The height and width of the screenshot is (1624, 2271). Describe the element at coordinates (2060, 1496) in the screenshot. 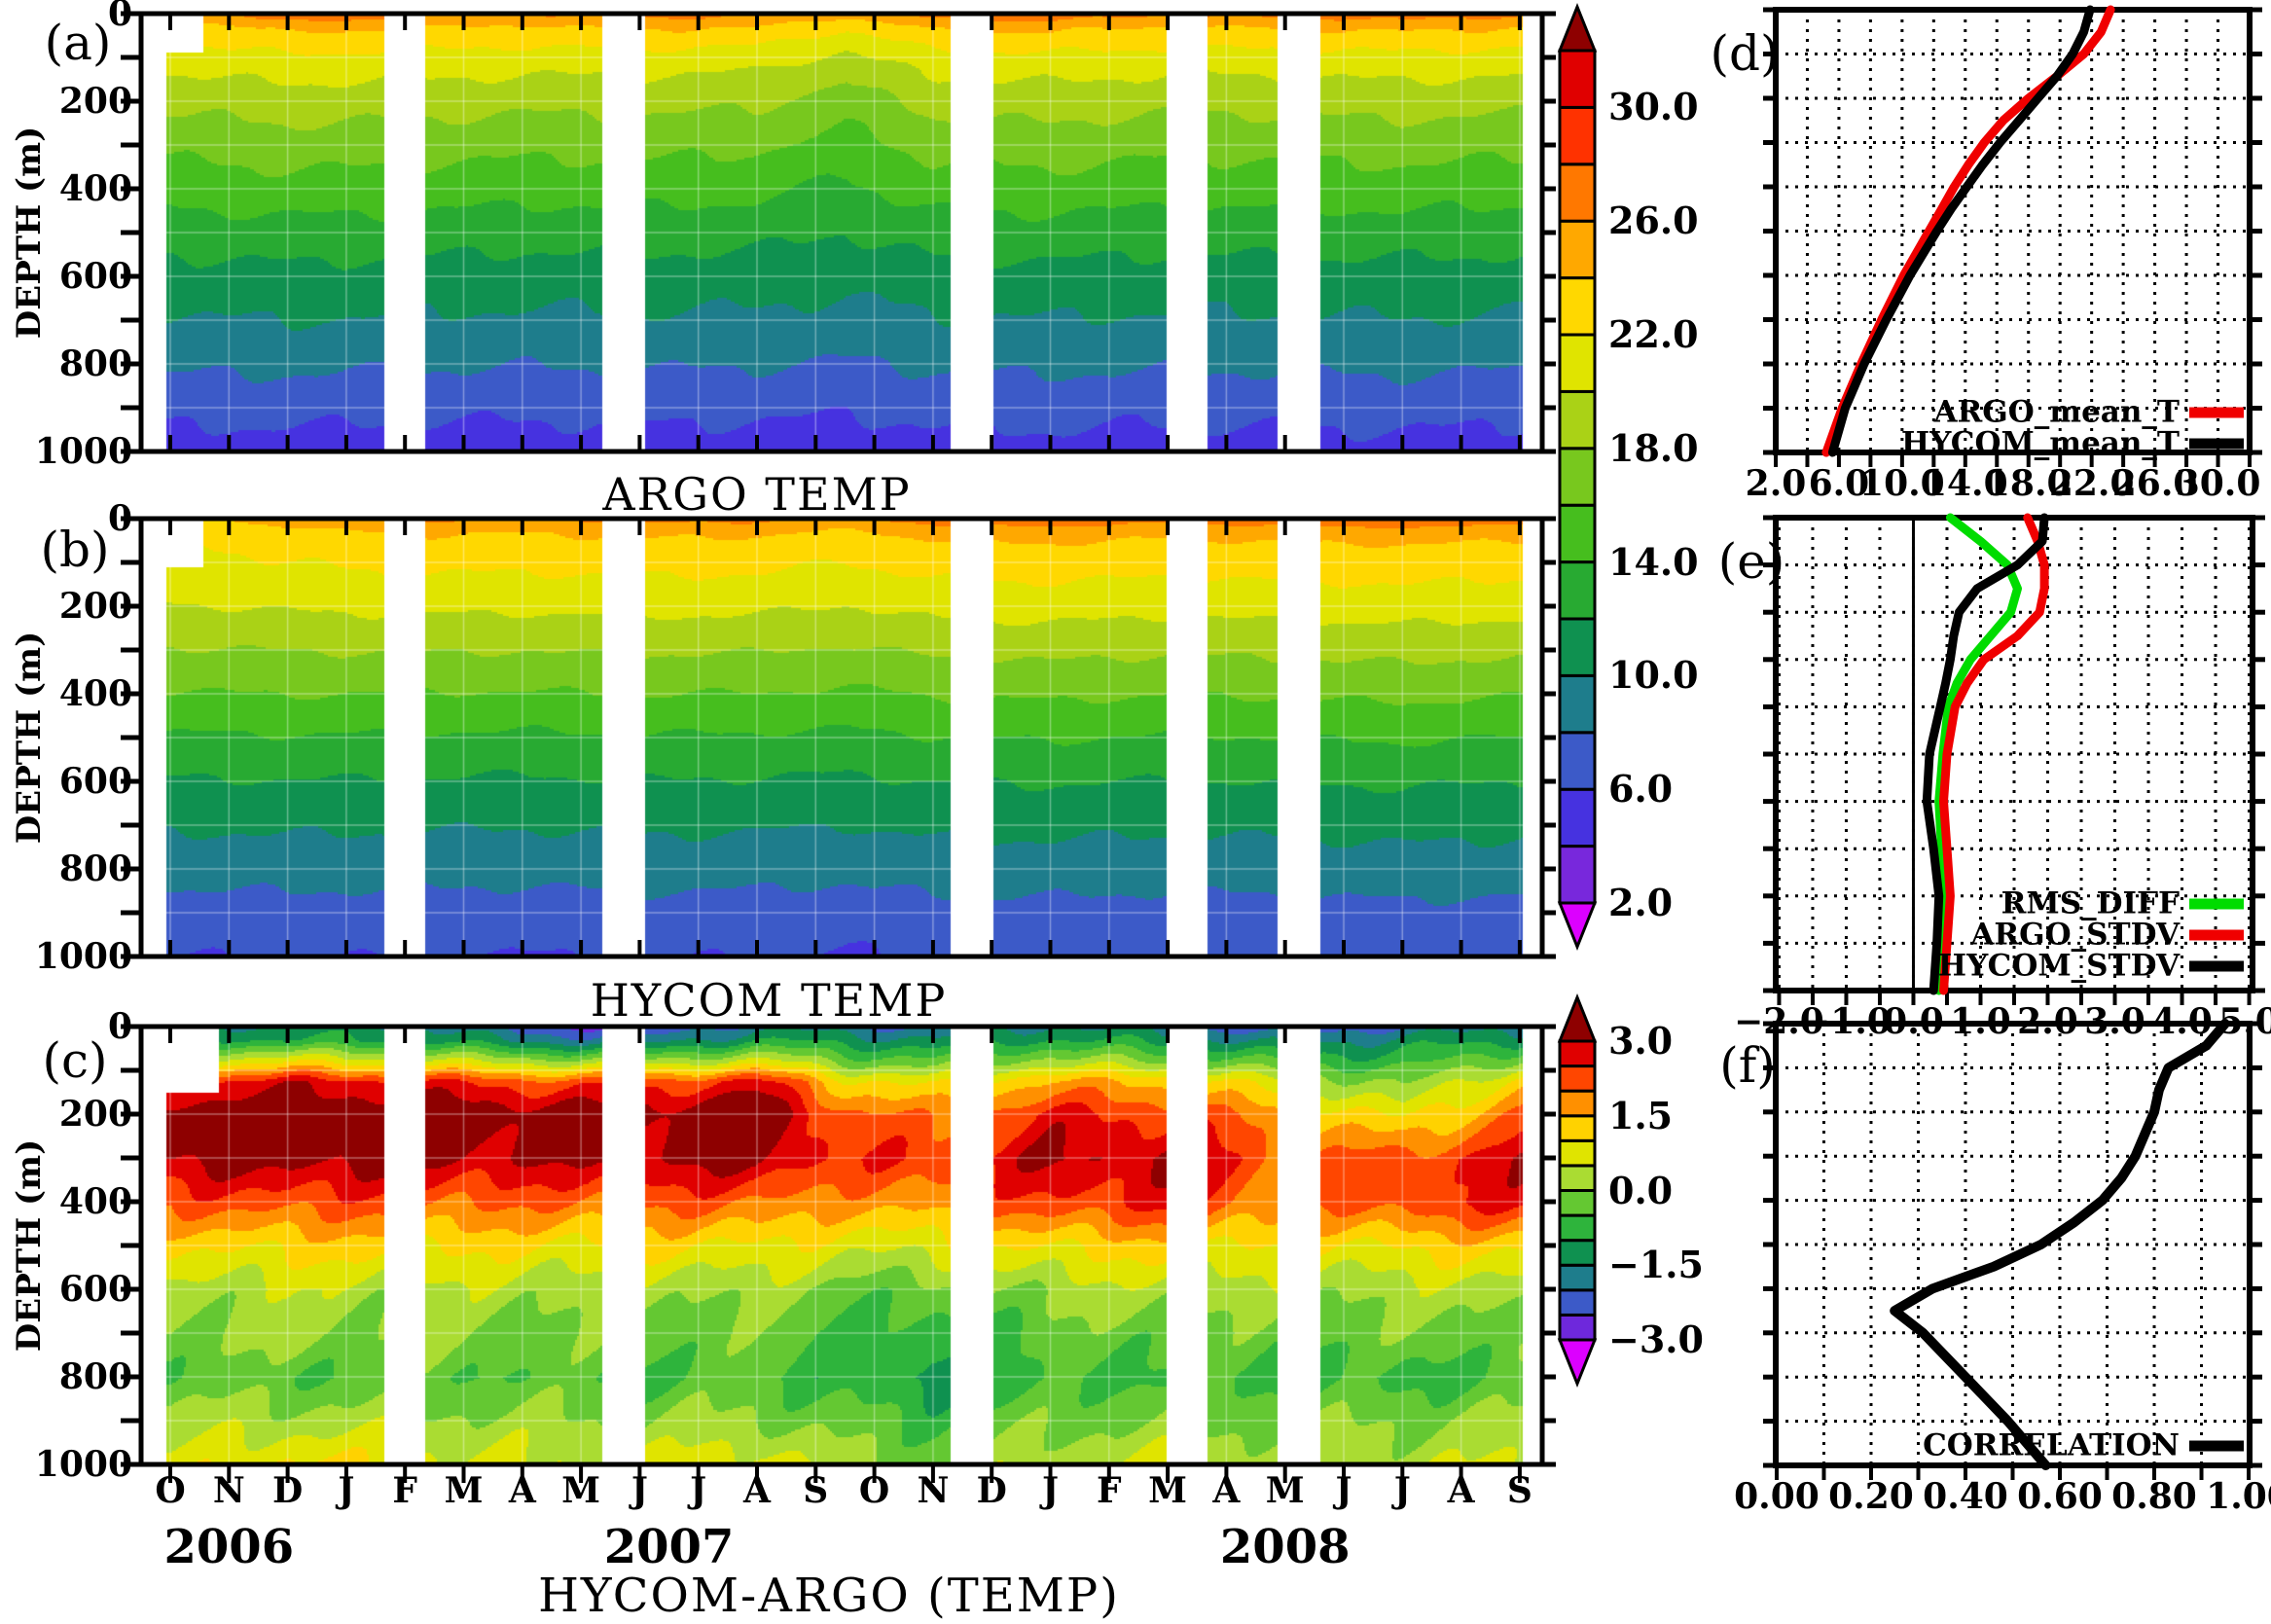

I see `xtick-label-f: 0.60` at that location.